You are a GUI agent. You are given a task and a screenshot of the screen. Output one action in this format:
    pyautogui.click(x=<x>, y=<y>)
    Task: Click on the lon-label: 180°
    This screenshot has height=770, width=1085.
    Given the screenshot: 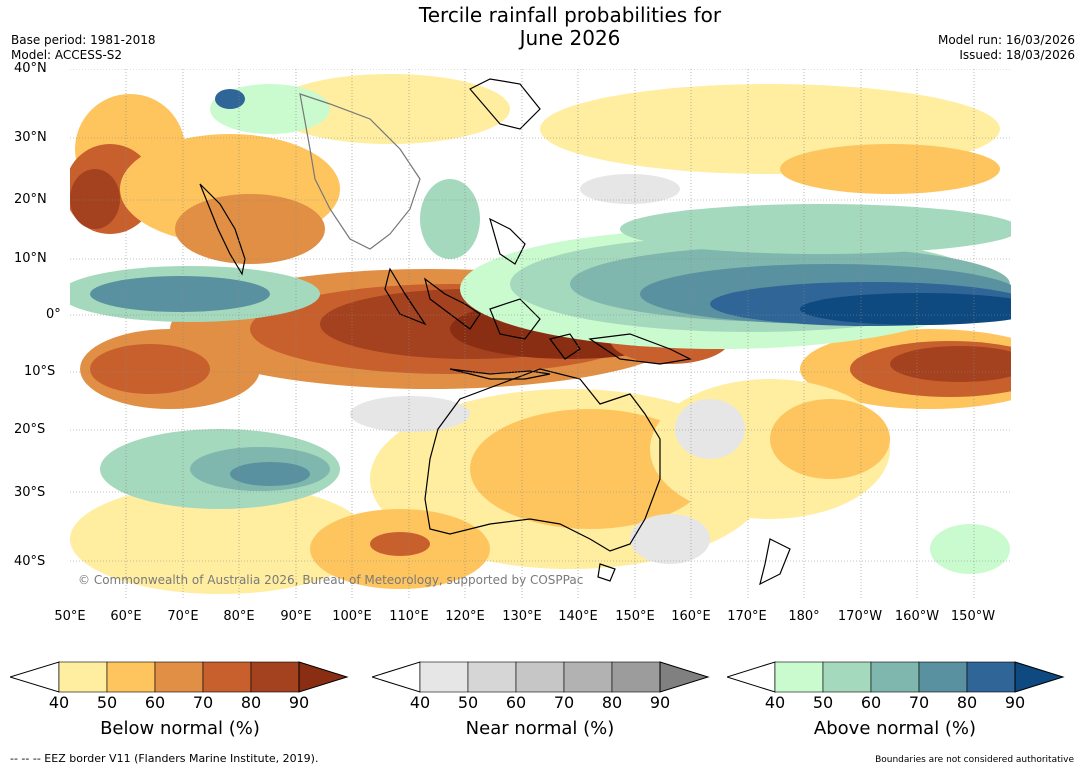 What is the action you would take?
    pyautogui.click(x=804, y=616)
    